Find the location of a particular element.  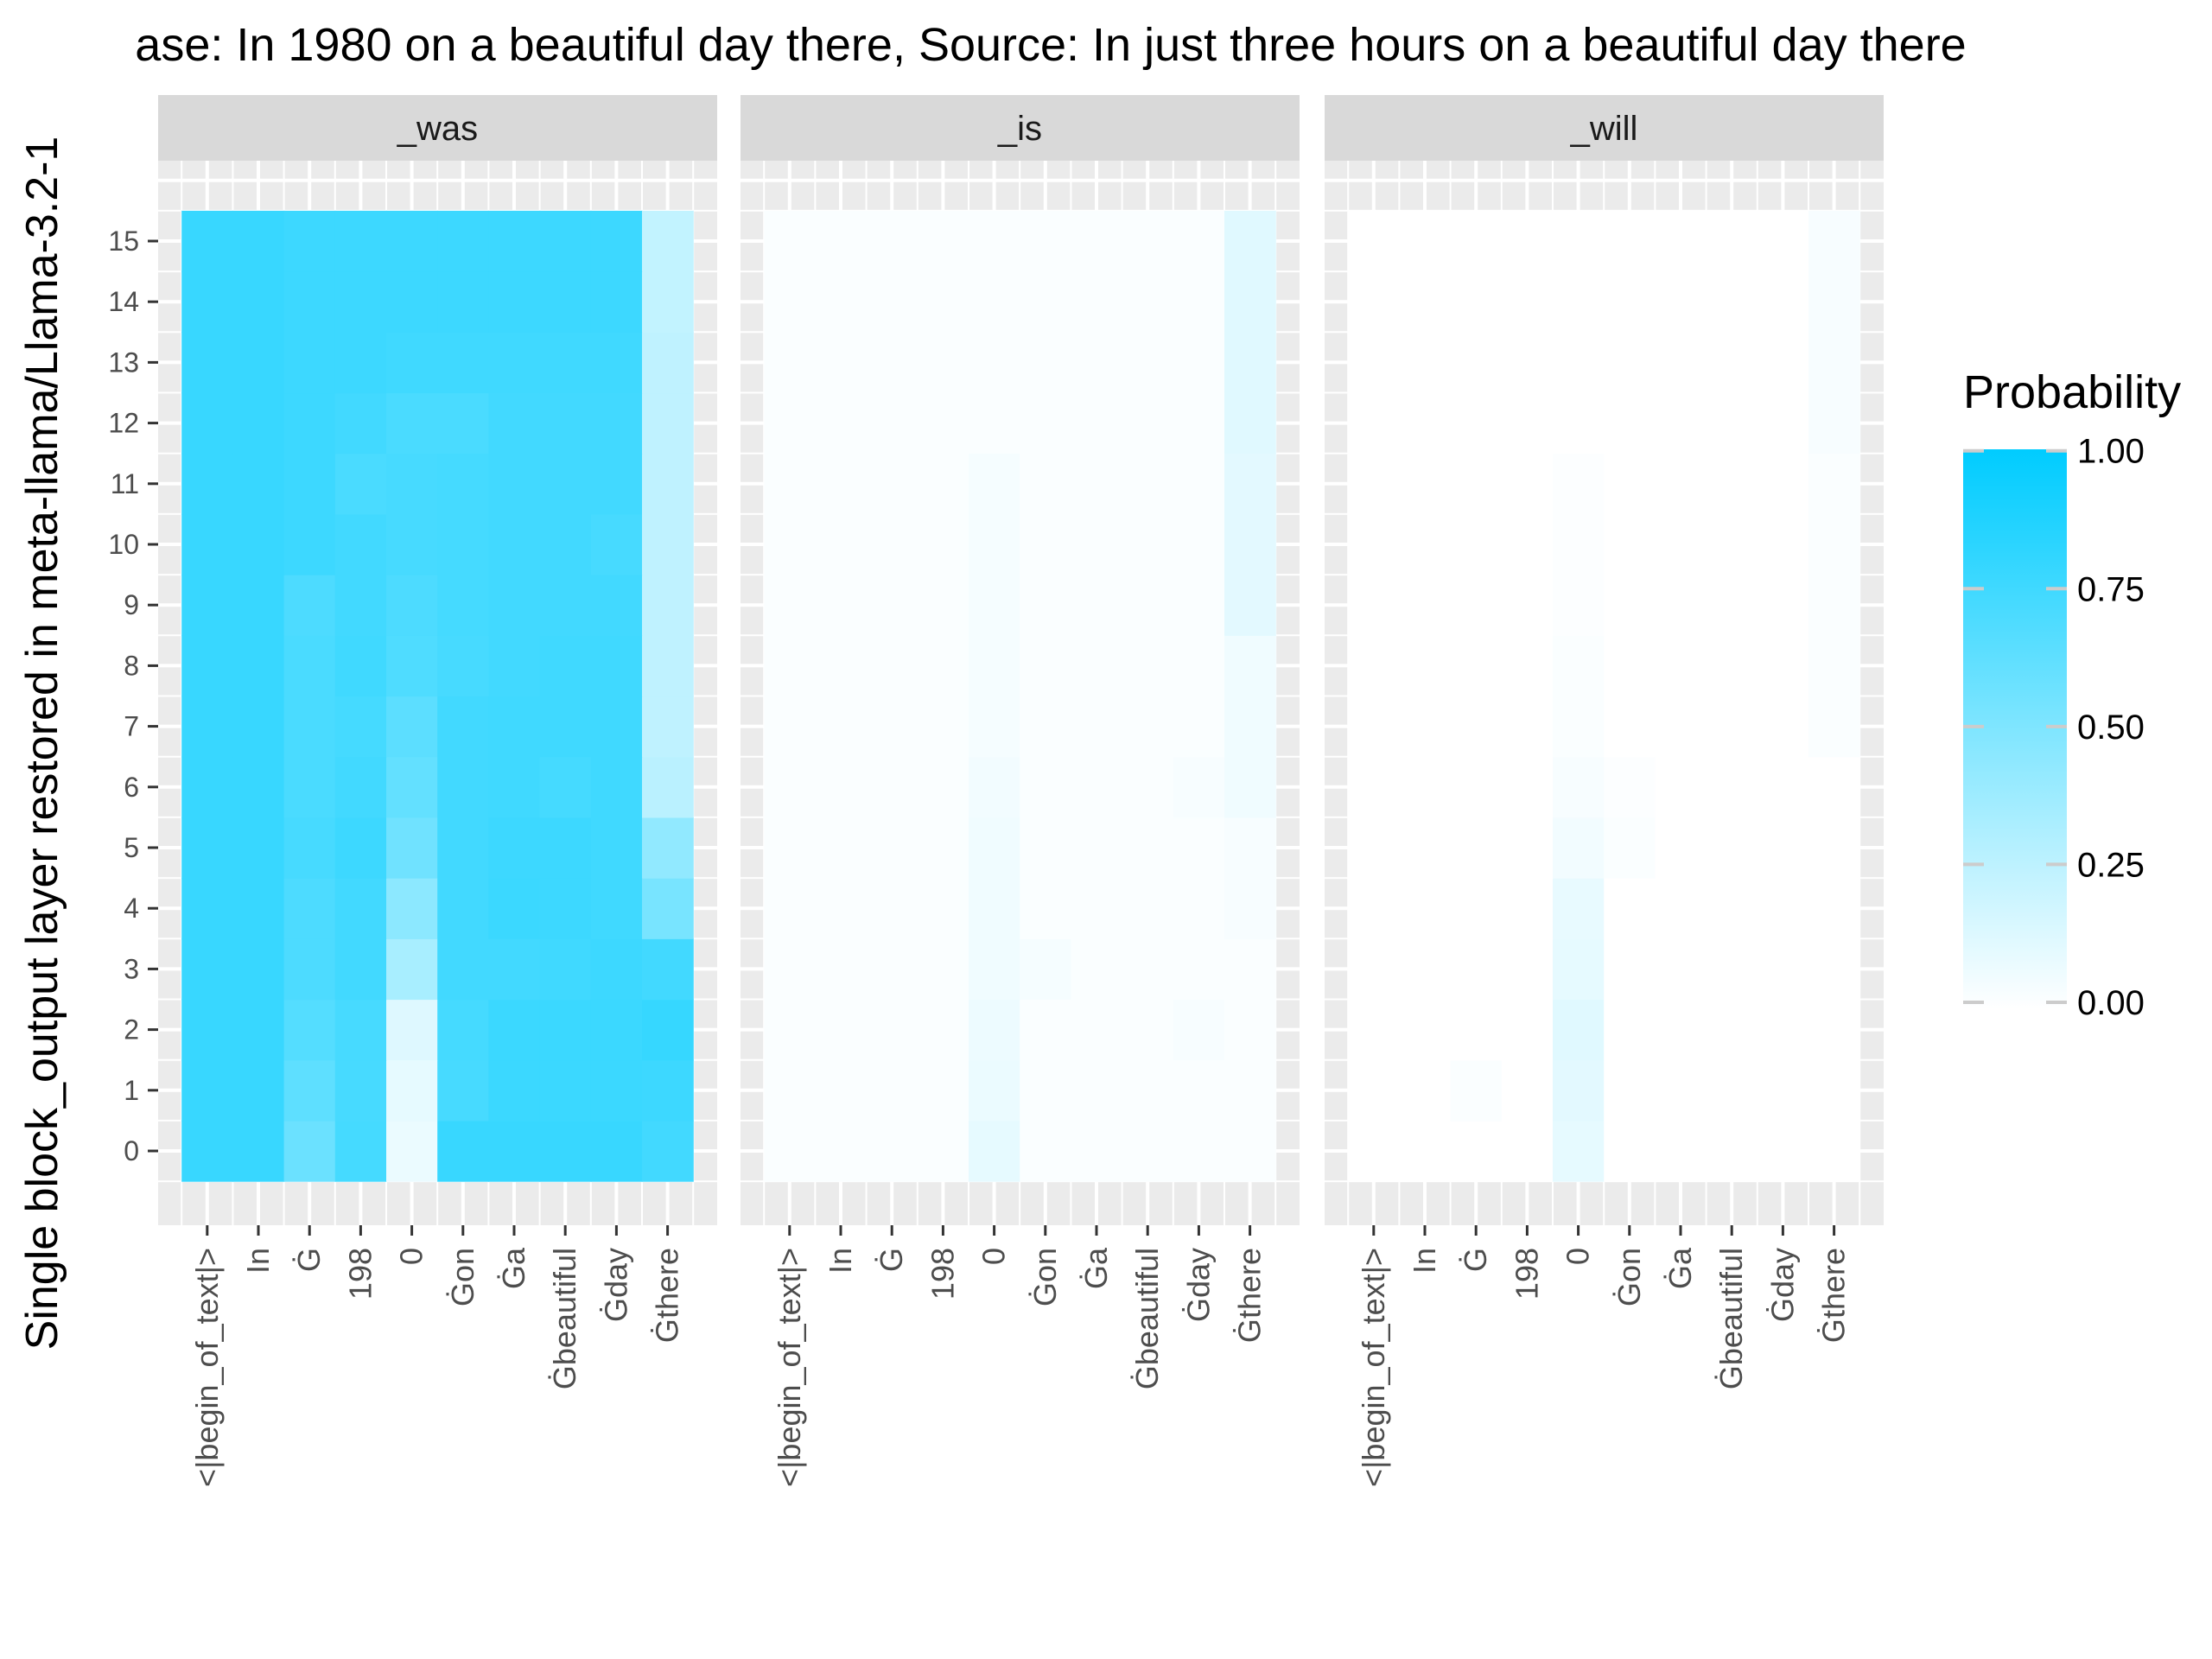

x-tick-label: Ġ is located at coordinates (1475, 1260).